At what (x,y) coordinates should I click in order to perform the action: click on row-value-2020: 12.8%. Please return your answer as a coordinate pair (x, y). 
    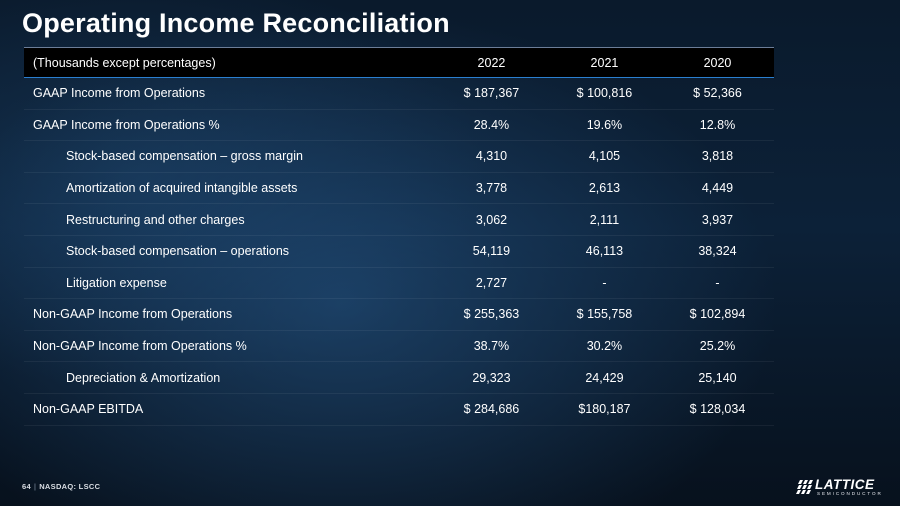
    Looking at the image, I should click on (717, 125).